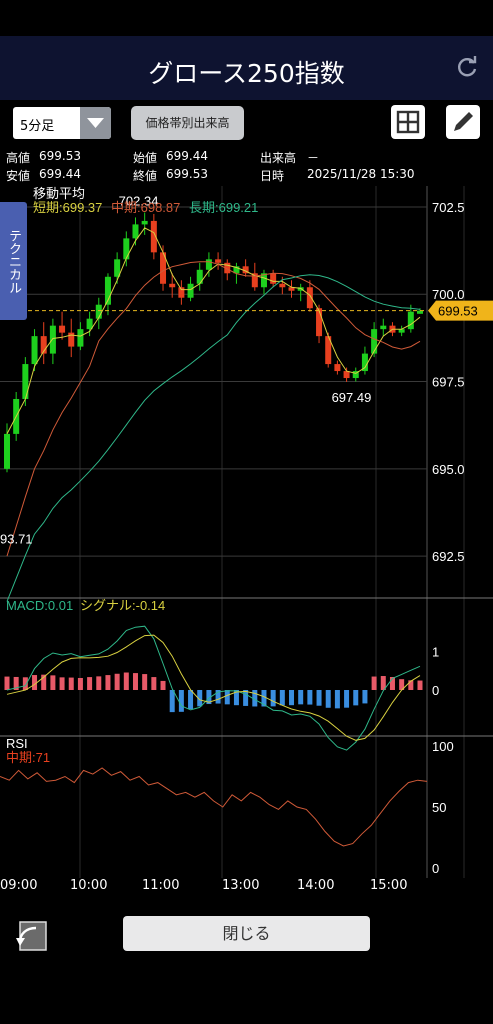 The image size is (493, 1024). What do you see at coordinates (37, 126) in the screenshot?
I see `interval-select-value: 5分足` at bounding box center [37, 126].